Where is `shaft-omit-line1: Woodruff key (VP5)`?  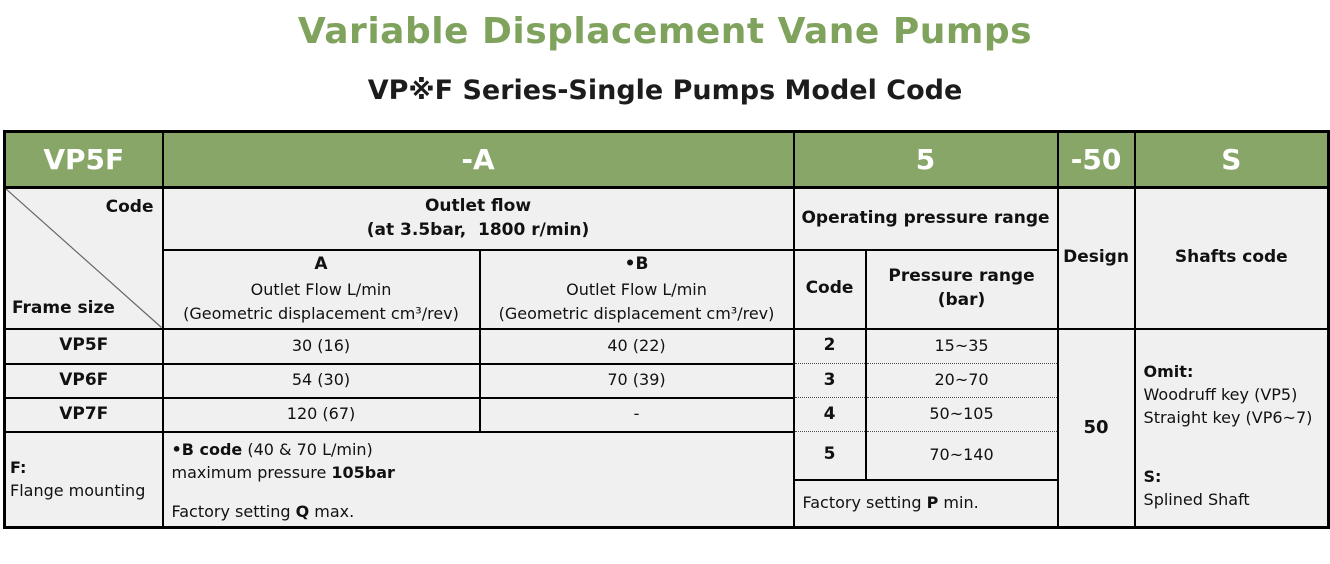 shaft-omit-line1: Woodruff key (VP5) is located at coordinates (1220, 394).